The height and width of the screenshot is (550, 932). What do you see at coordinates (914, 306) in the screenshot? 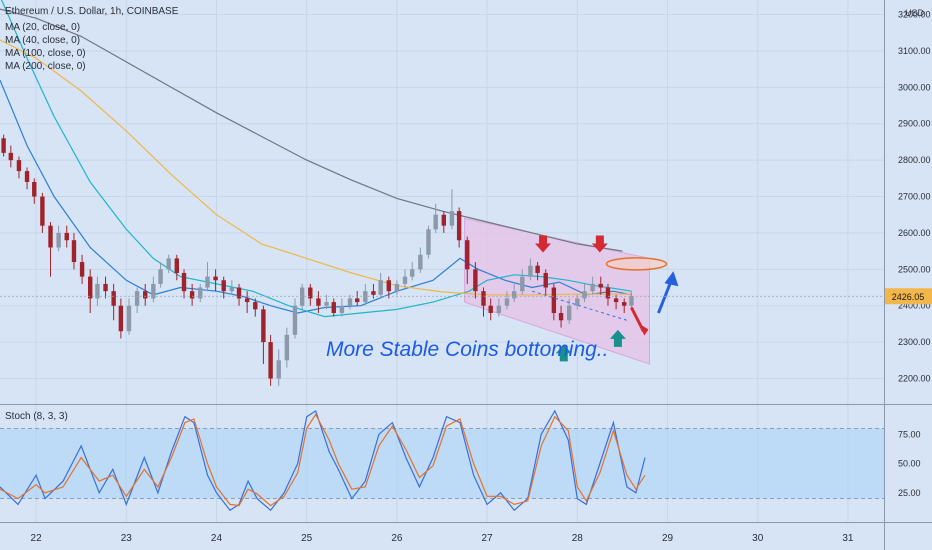
I see `price-tick-label-2: 2400.00` at bounding box center [914, 306].